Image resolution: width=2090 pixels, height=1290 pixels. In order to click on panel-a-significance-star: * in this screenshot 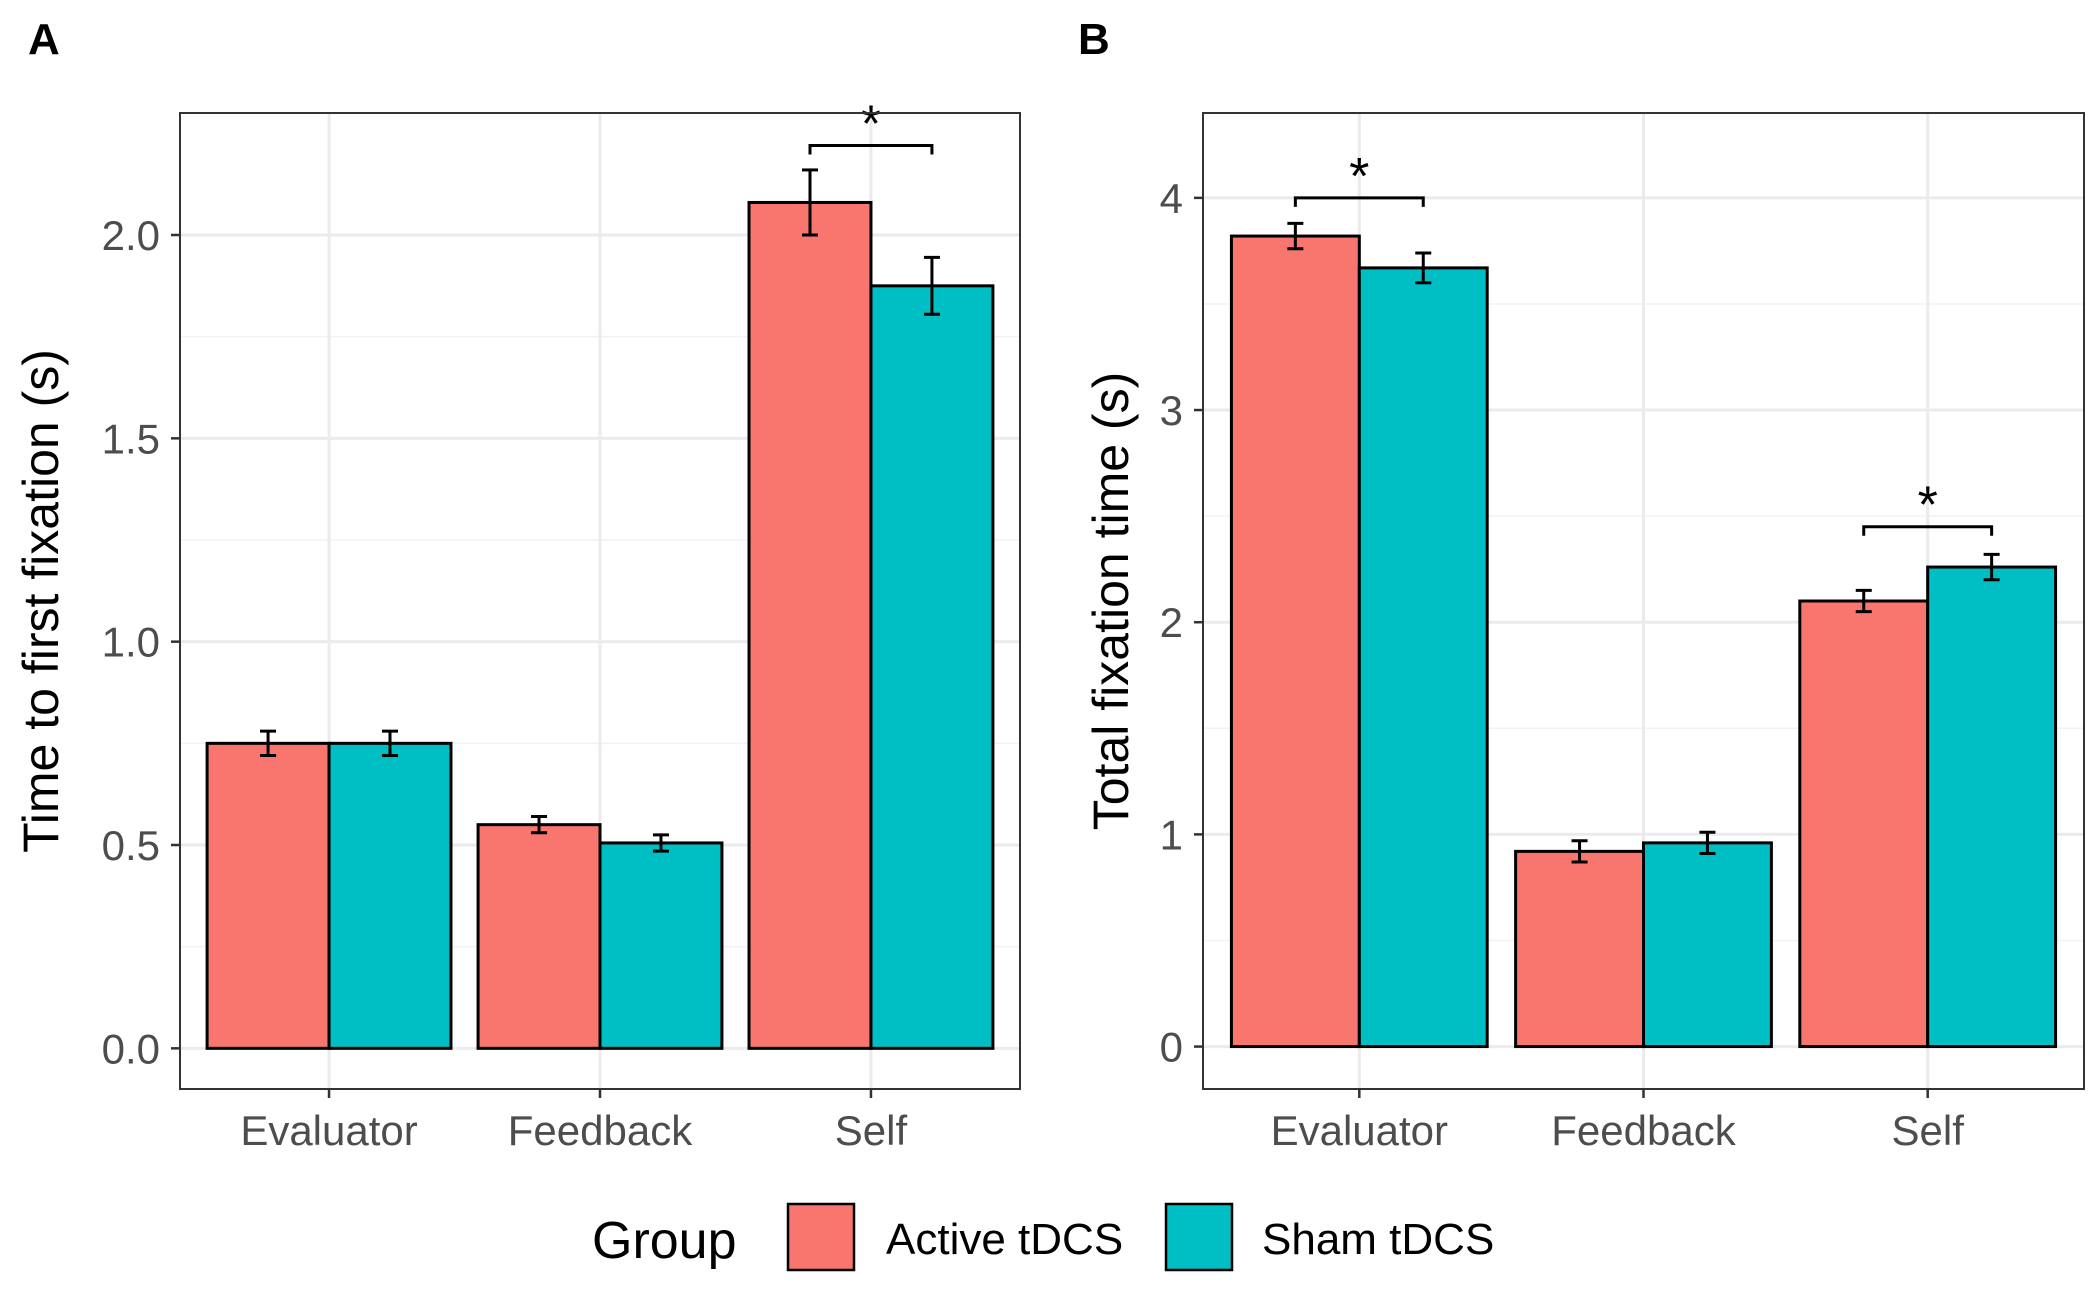, I will do `click(871, 125)`.